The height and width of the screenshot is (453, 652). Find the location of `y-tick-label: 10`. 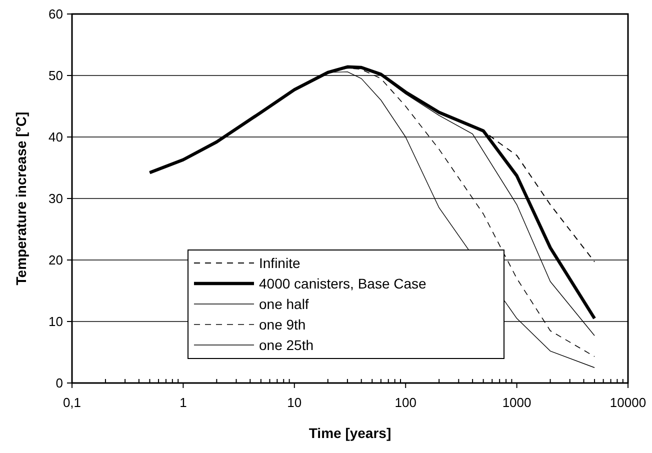

y-tick-label: 10 is located at coordinates (55, 322).